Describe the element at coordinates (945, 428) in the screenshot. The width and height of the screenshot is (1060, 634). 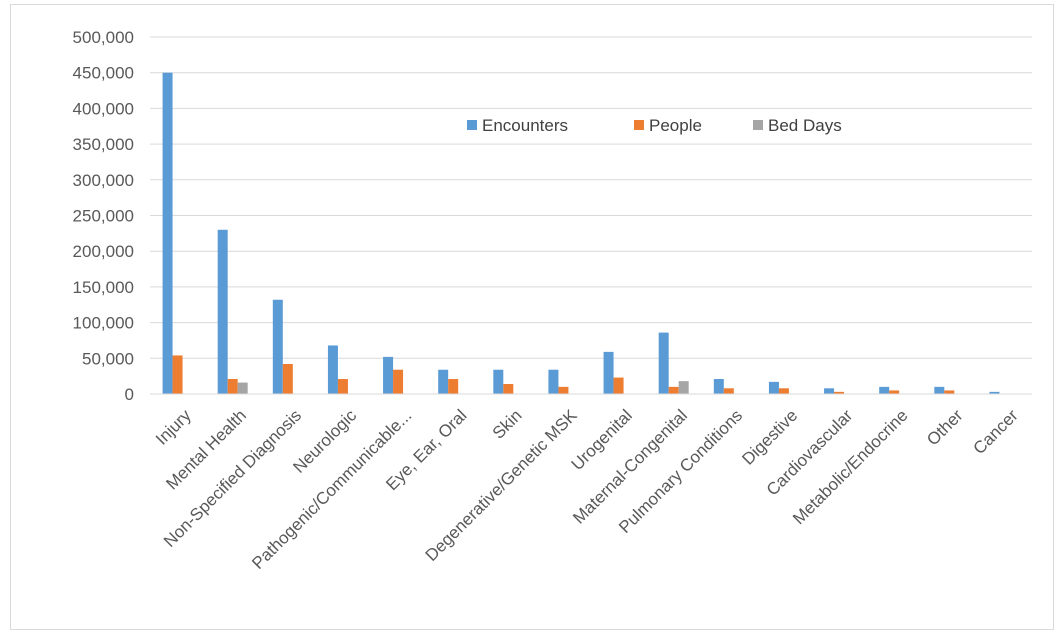
I see `x-tick-label: Other` at that location.